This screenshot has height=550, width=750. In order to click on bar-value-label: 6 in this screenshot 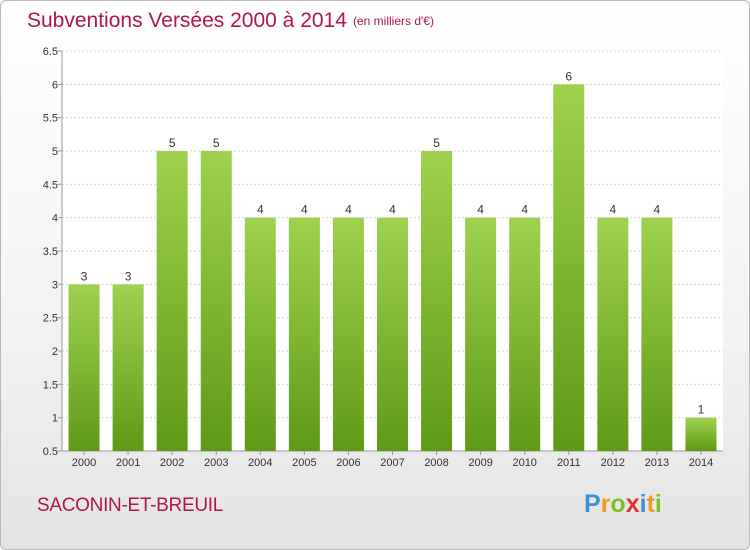, I will do `click(568, 76)`.